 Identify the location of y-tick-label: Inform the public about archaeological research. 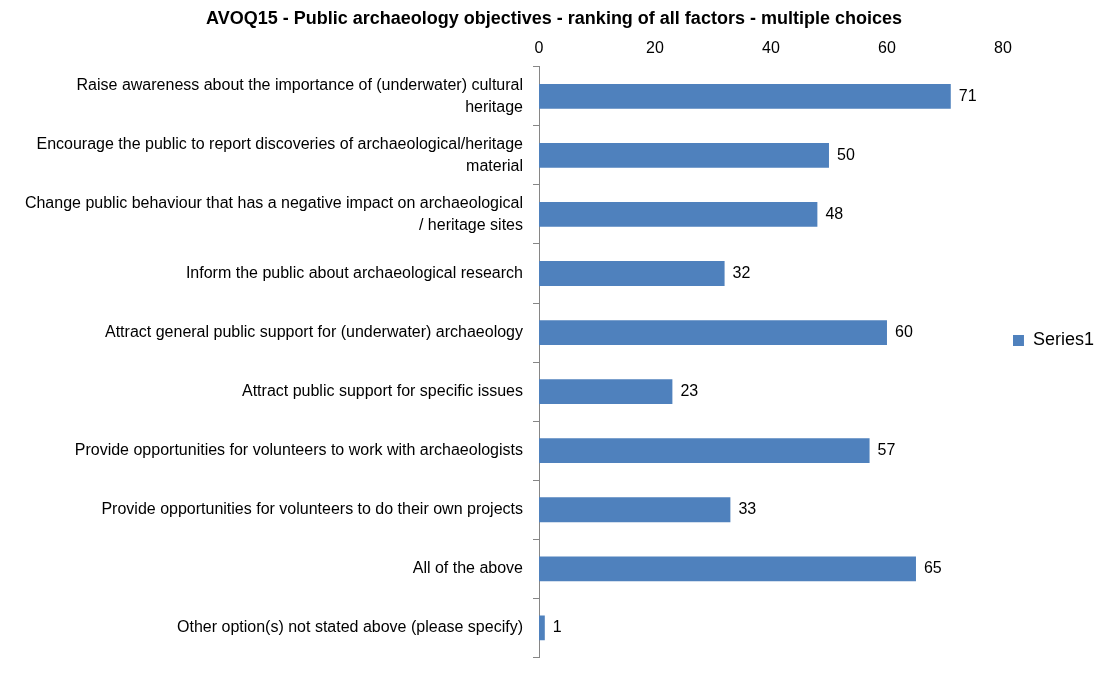
(354, 272).